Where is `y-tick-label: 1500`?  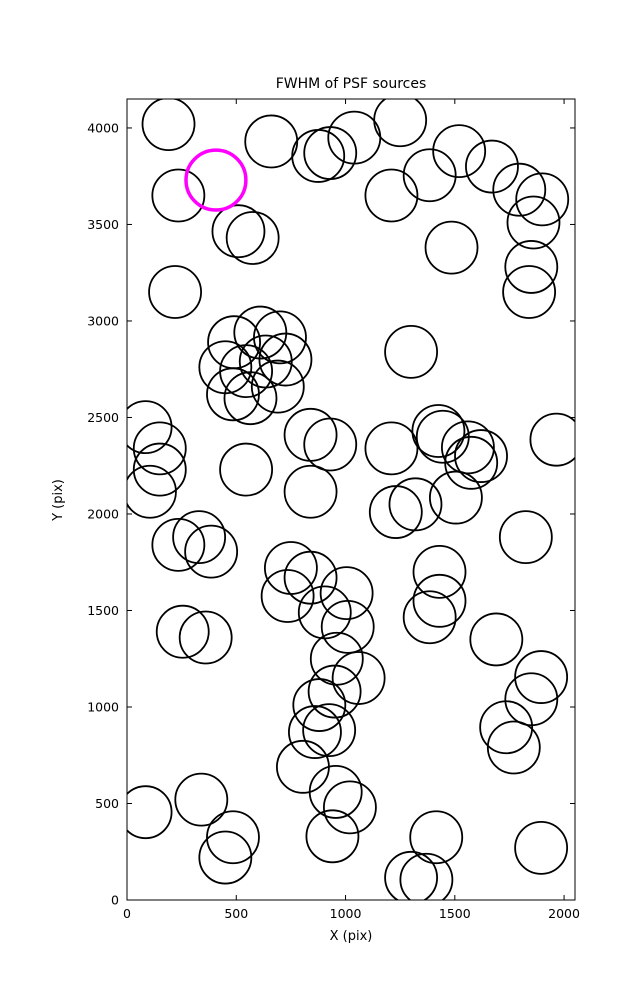 y-tick-label: 1500 is located at coordinates (103, 610).